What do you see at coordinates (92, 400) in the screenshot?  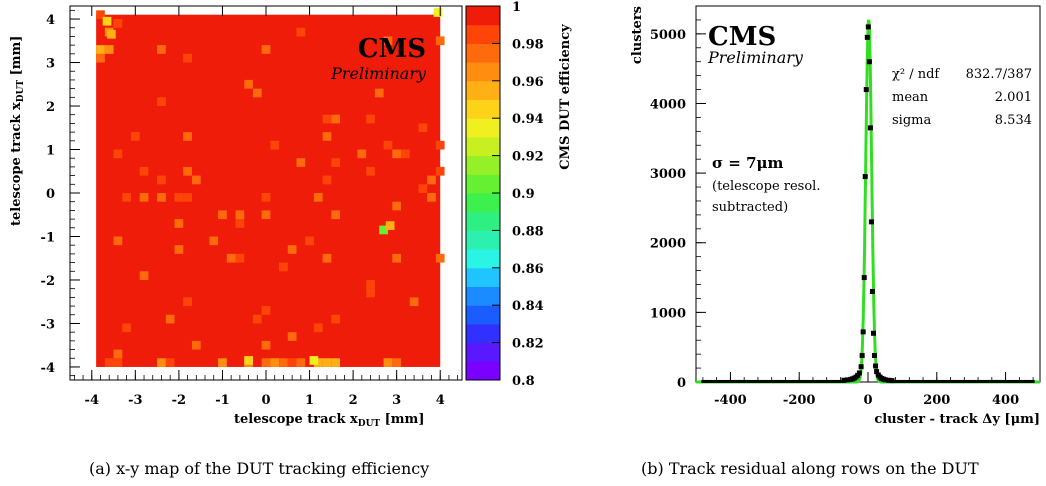 I see `x-tick-label: -4` at bounding box center [92, 400].